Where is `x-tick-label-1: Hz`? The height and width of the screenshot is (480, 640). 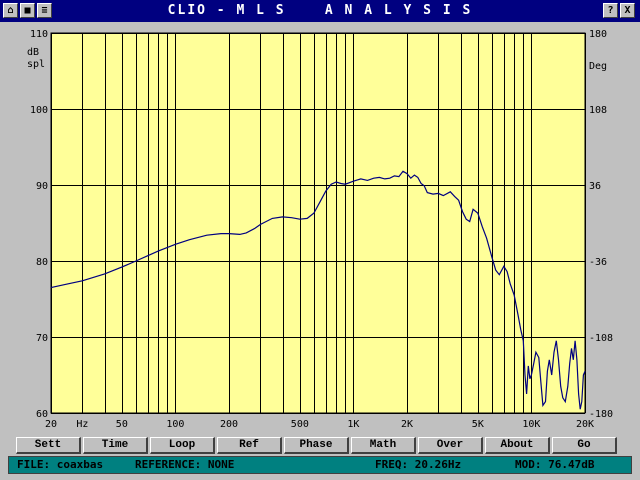 x-tick-label-1: Hz is located at coordinates (82, 424).